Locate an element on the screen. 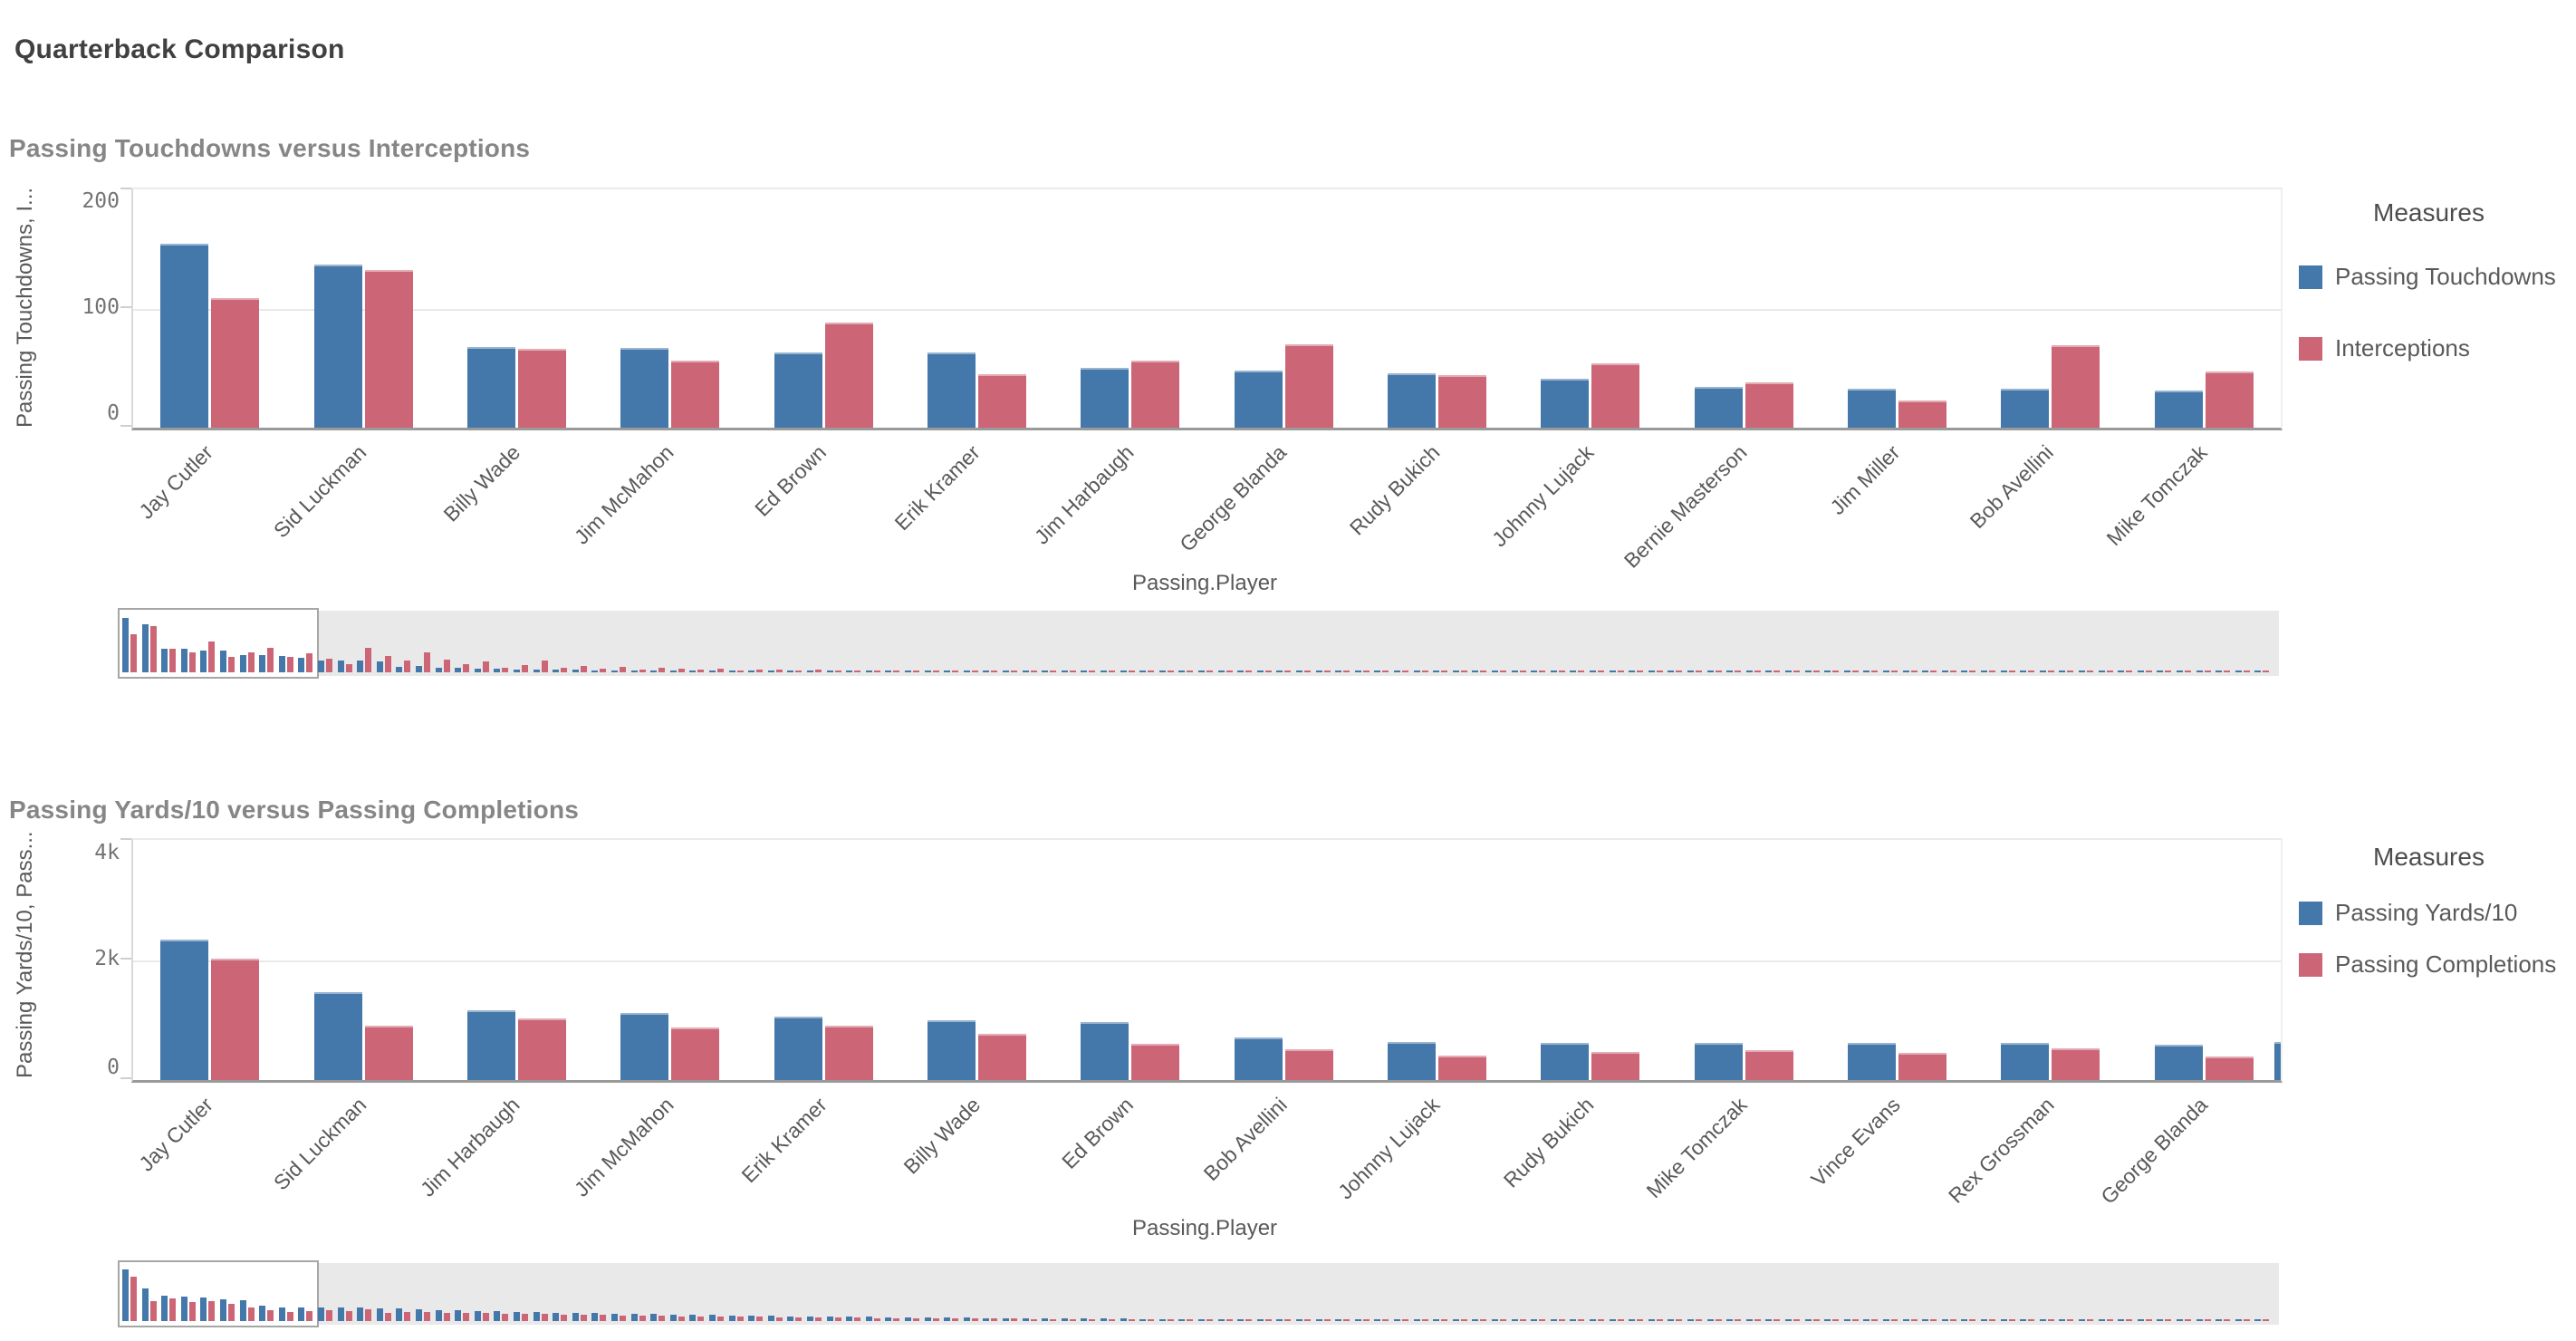  bar-passing-touchdowns-george-blanda is located at coordinates (1258, 400).